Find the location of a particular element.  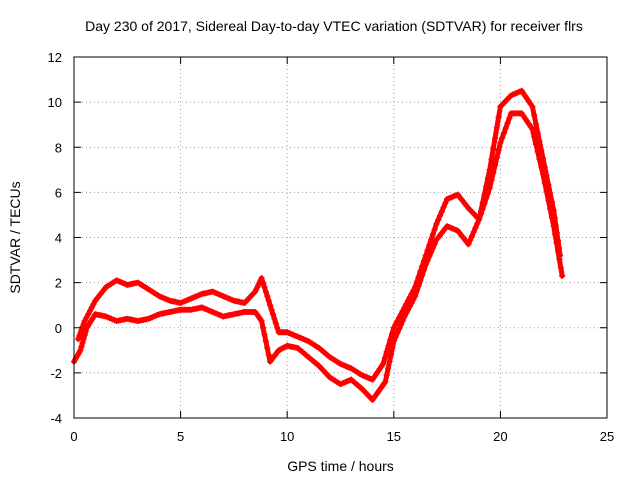

y-tick-label: 4 is located at coordinates (58, 238).